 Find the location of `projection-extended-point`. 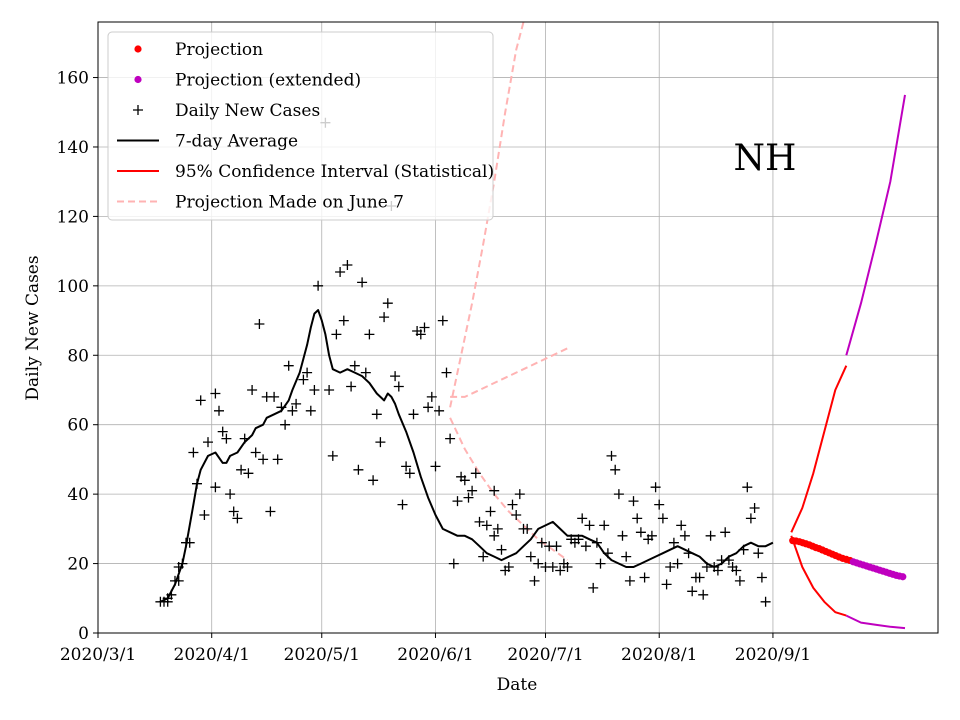

projection-extended-point is located at coordinates (903, 577).